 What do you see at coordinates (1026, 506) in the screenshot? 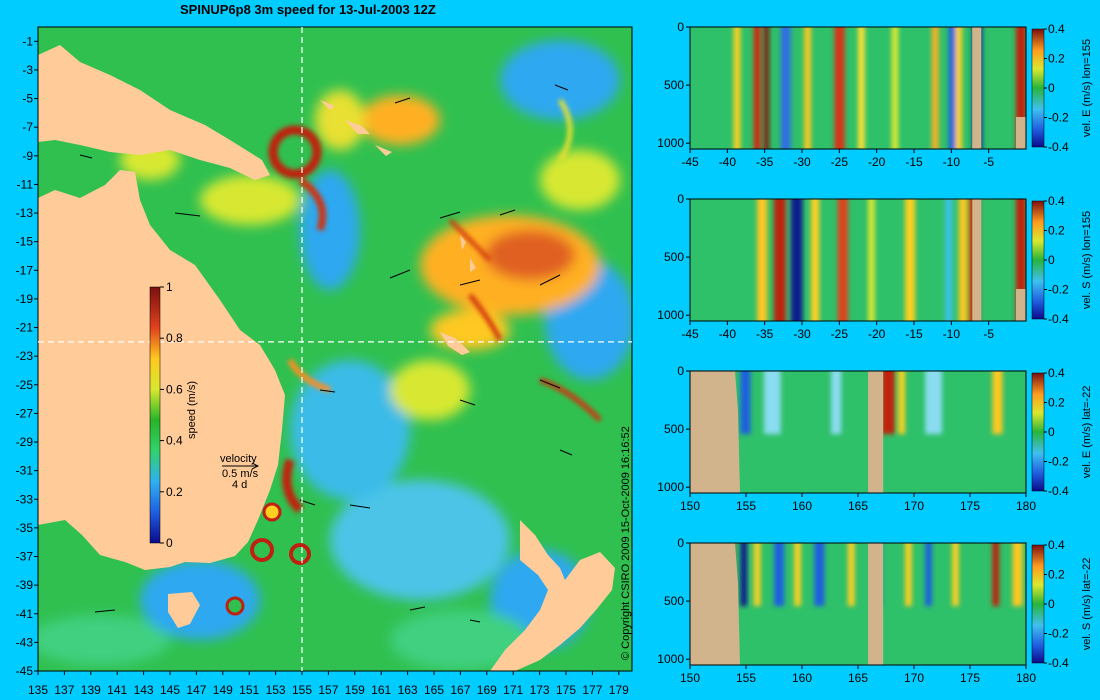
I see `x-tick-label: 180` at bounding box center [1026, 506].